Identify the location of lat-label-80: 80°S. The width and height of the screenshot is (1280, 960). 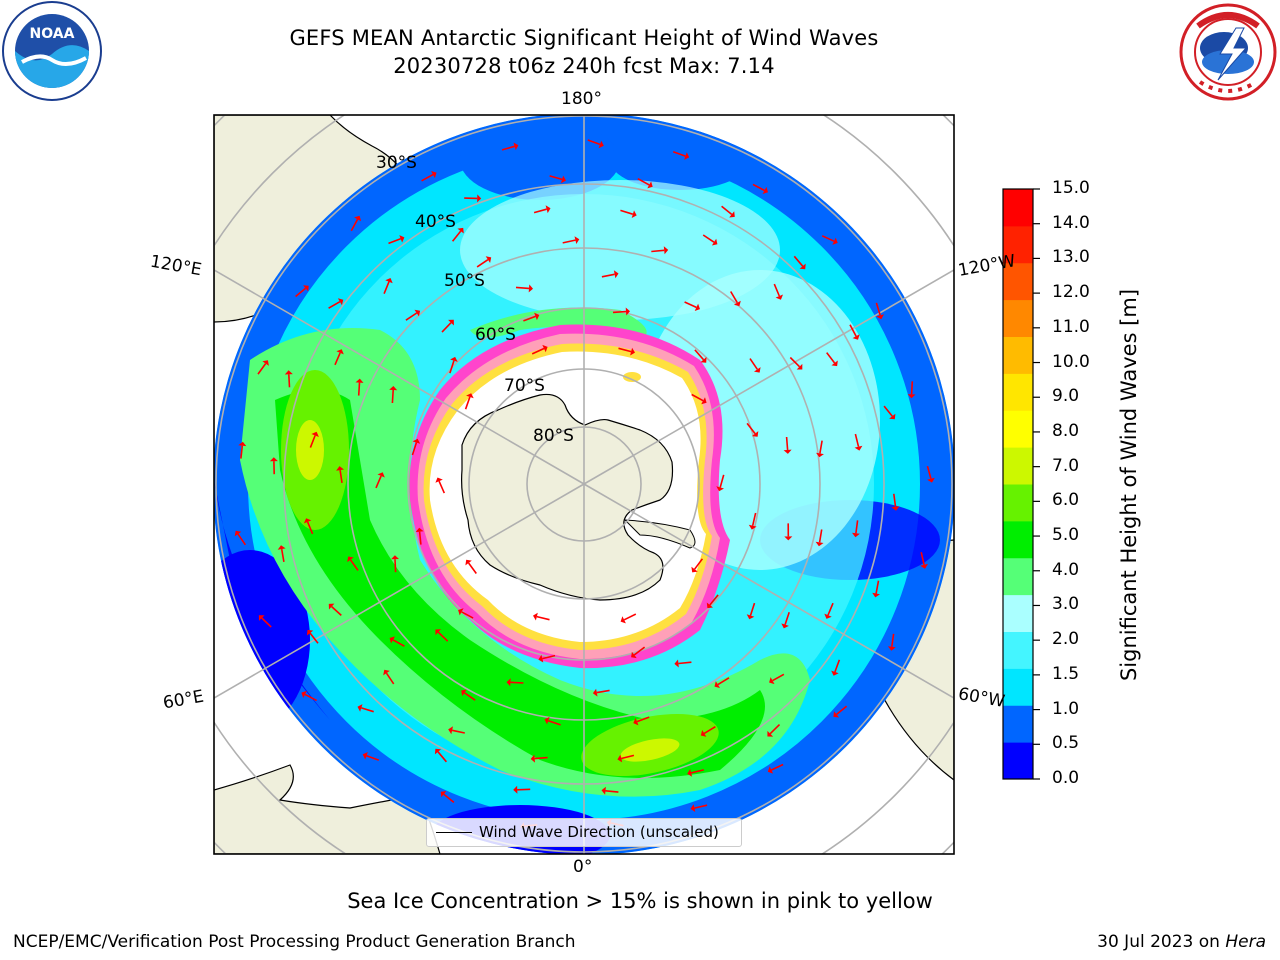
(553, 436).